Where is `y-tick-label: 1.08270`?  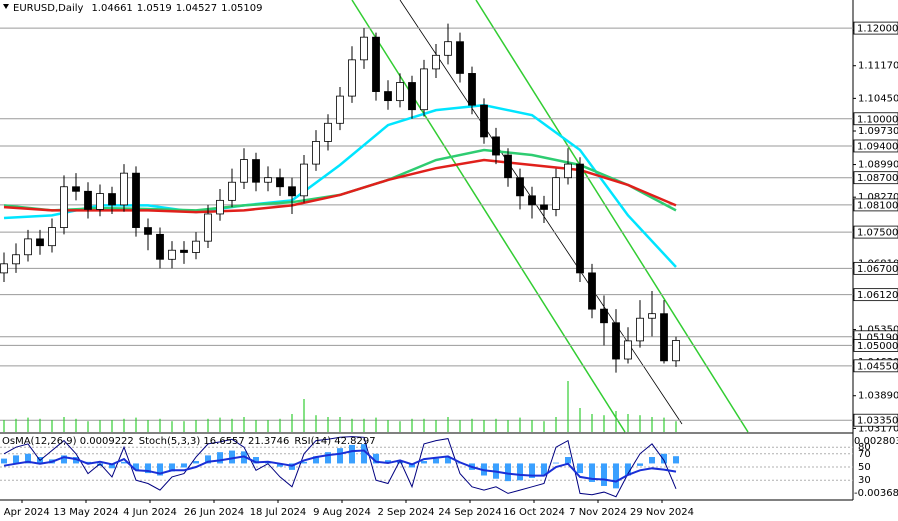 y-tick-label: 1.08270 is located at coordinates (878, 197).